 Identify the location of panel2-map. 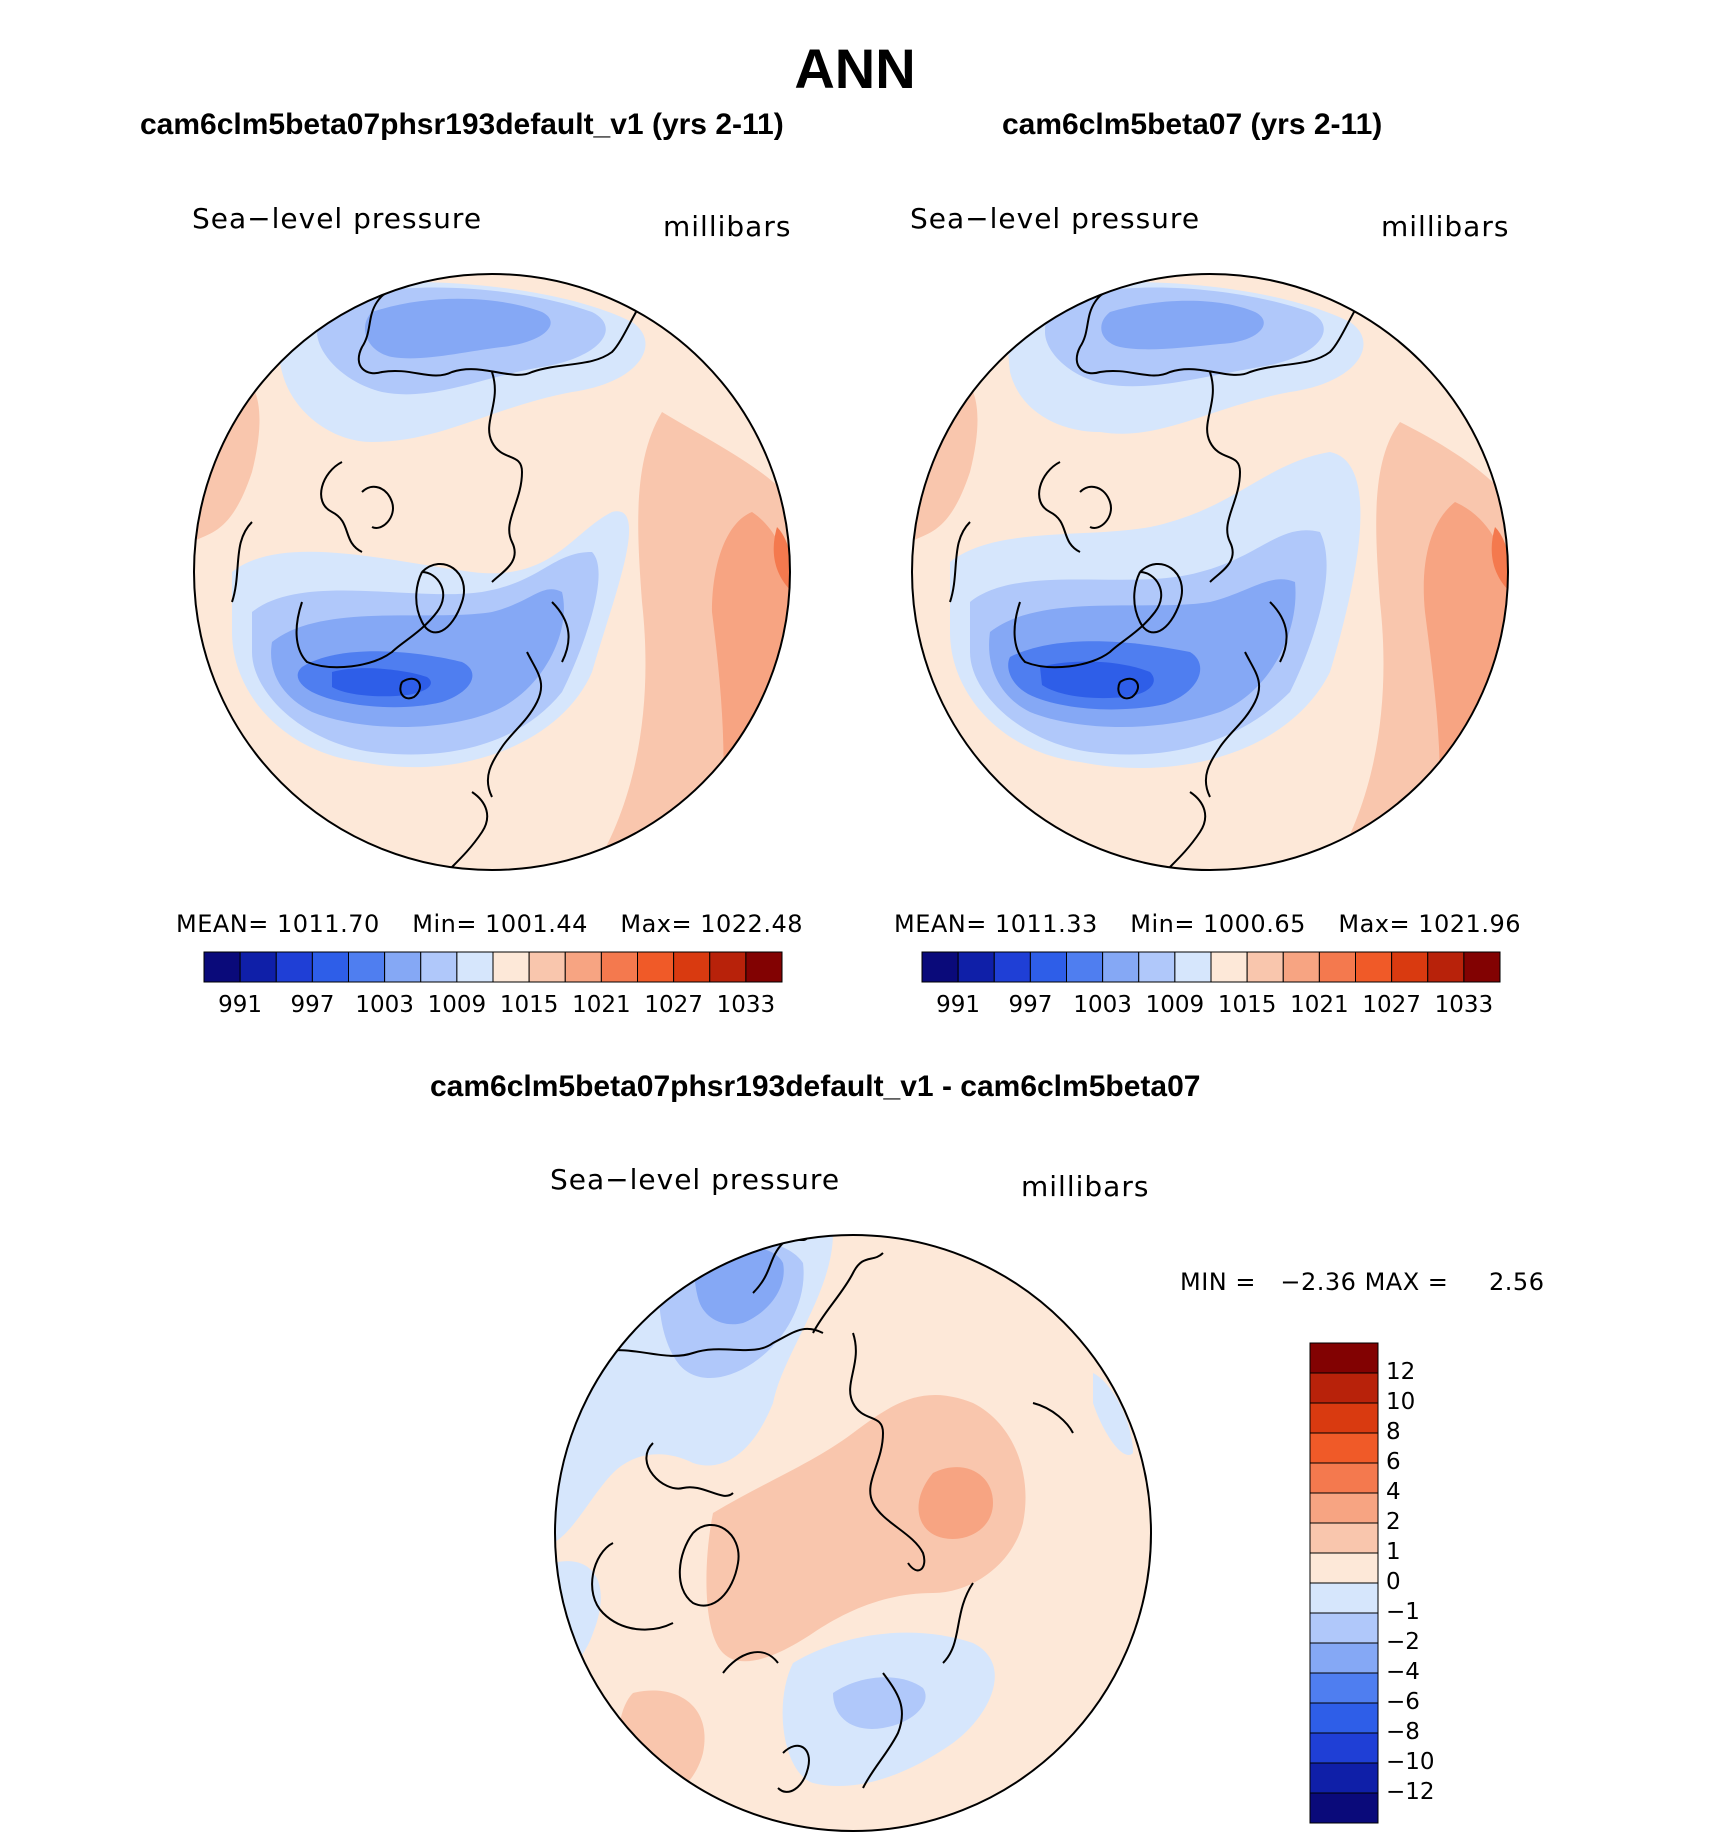
(1210, 572).